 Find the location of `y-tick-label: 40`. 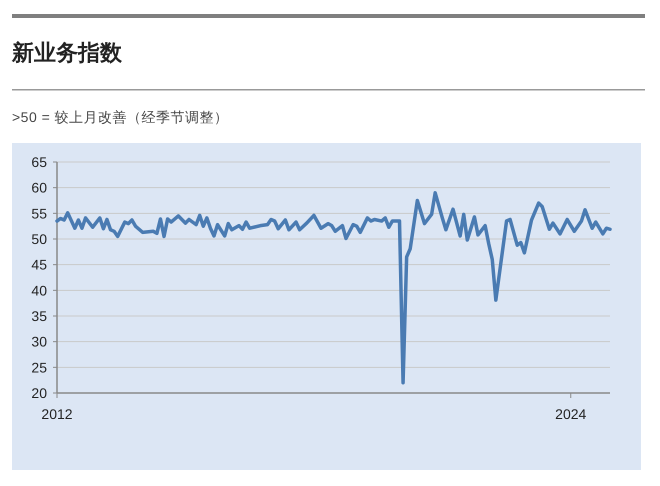

y-tick-label: 40 is located at coordinates (39, 290).